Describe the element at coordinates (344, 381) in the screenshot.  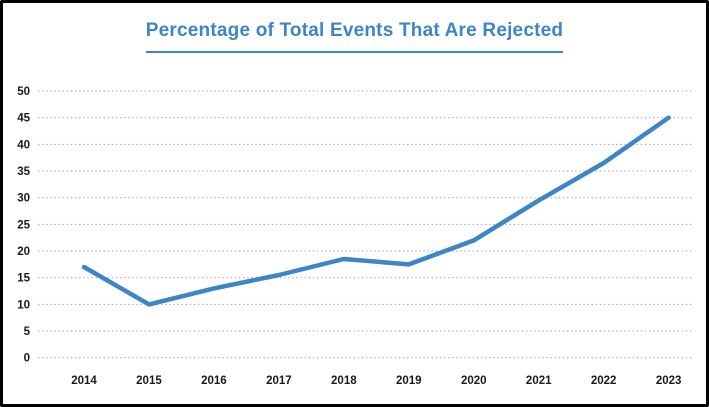
I see `x-axis-tick-label: 2018` at that location.